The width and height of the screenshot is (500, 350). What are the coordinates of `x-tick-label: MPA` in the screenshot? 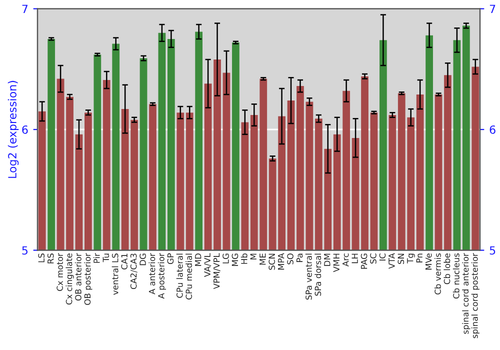 It's located at (281, 261).